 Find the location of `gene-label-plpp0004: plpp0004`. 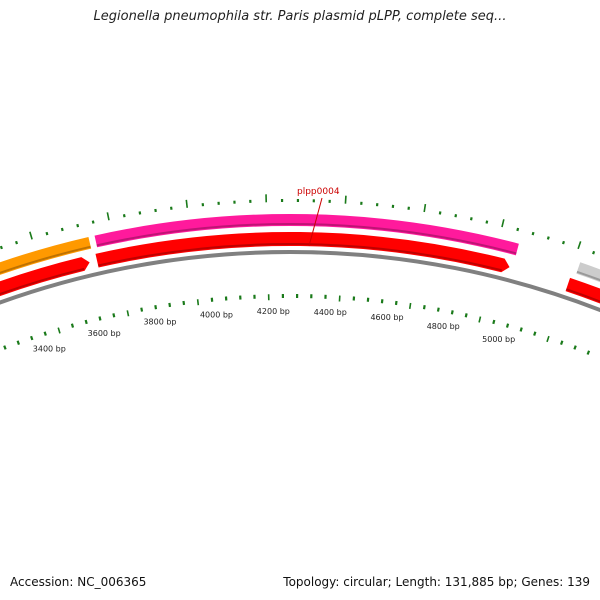

gene-label-plpp0004: plpp0004 is located at coordinates (318, 192).